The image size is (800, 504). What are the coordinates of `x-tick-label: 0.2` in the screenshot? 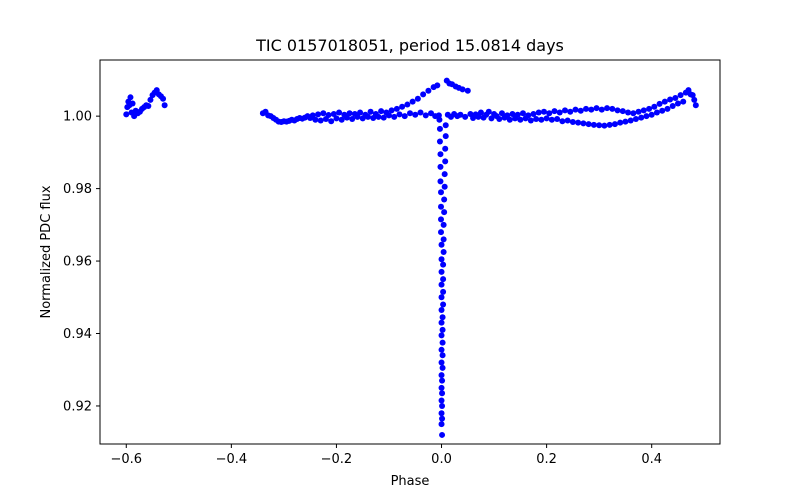 It's located at (546, 459).